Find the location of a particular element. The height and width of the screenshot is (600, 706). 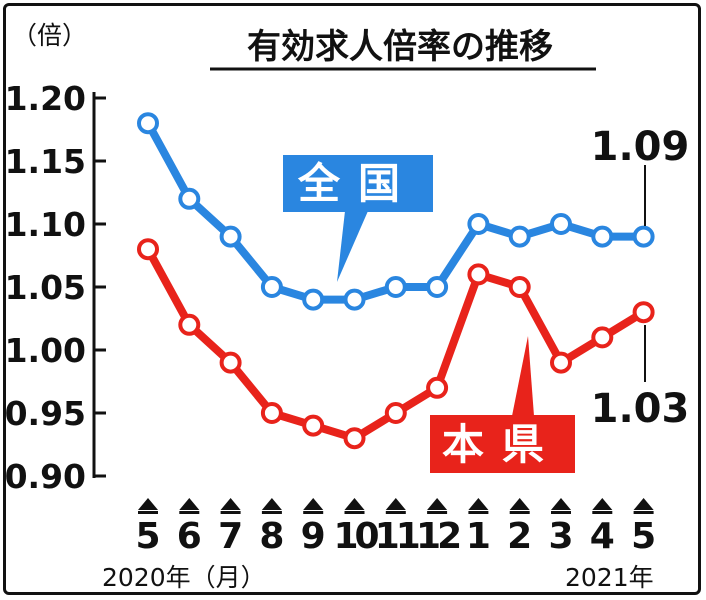

y-ticks: 1.20 1.15 1.10 1.05 1.00 0.95 0.90 is located at coordinates (55, 287).